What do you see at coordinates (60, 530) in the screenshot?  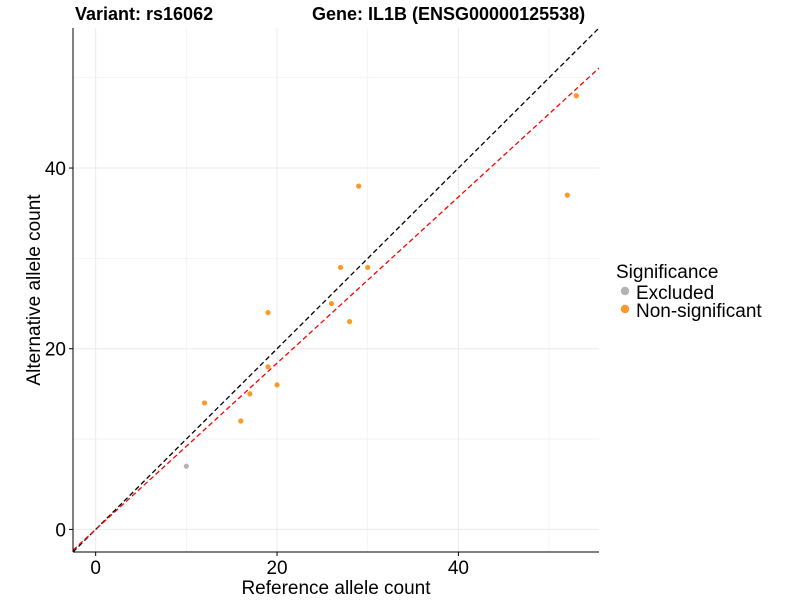 I see `y-tick-label: 0` at bounding box center [60, 530].